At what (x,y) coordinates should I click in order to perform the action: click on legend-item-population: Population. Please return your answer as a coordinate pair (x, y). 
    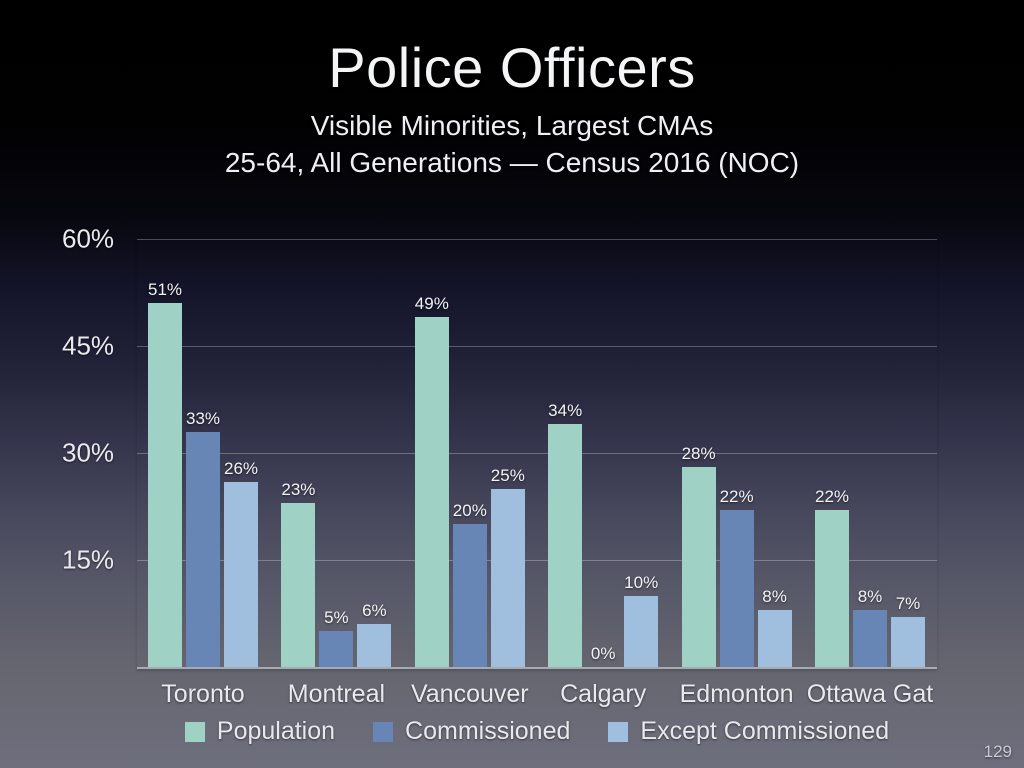
    Looking at the image, I should click on (260, 731).